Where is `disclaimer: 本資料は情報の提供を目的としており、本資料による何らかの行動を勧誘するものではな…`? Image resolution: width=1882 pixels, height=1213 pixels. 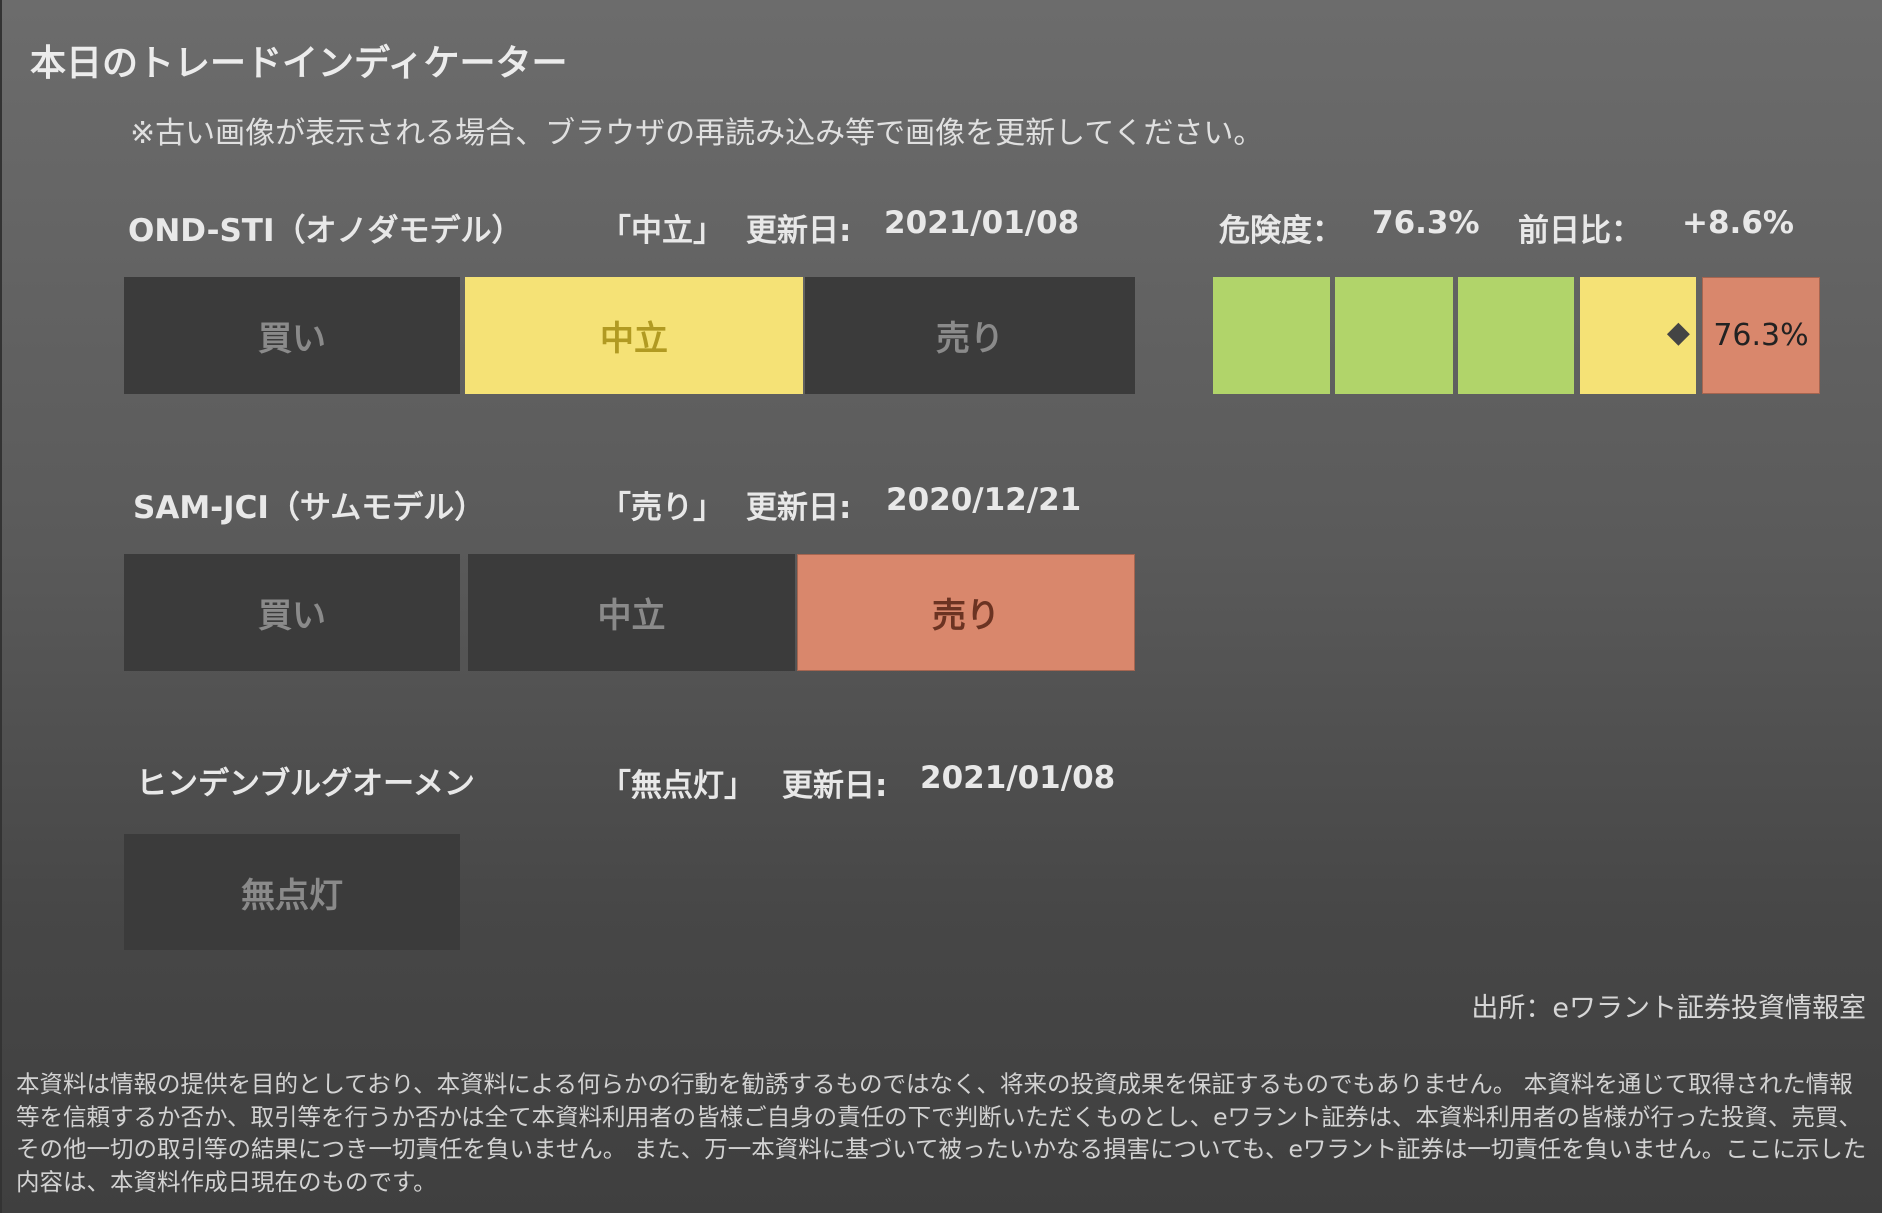 disclaimer: 本資料は情報の提供を目的としており、本資料による何らかの行動を勧誘するものではな… is located at coordinates (941, 1133).